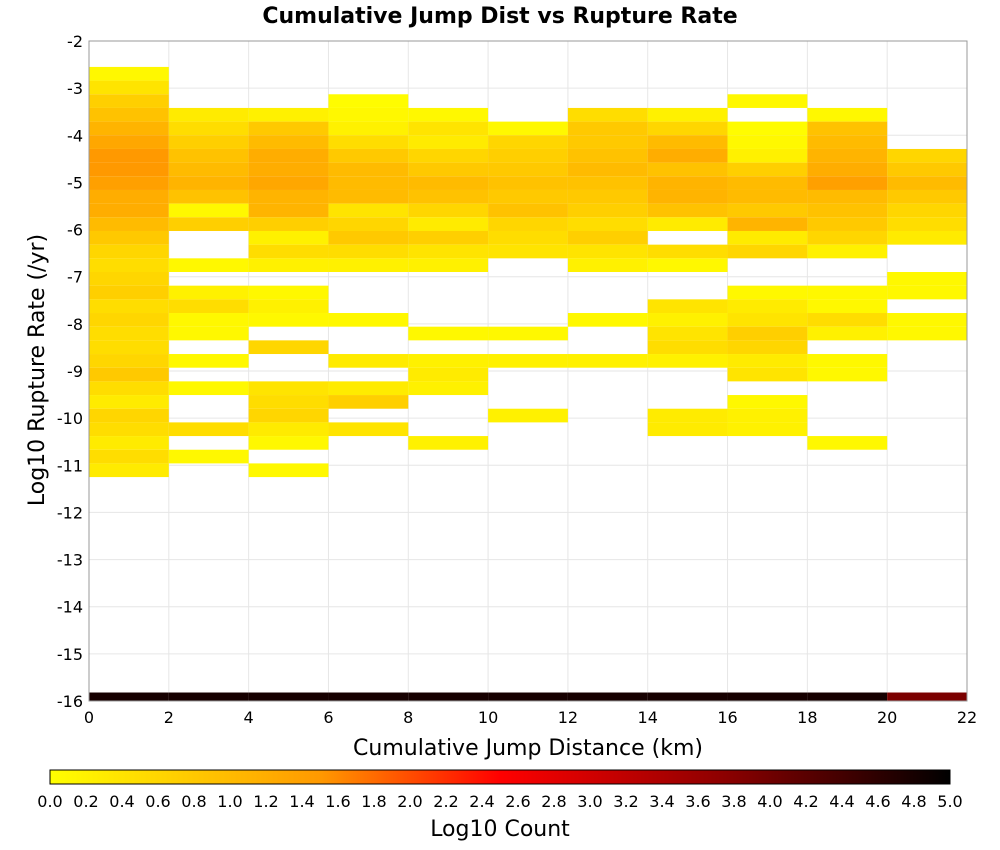  Describe the element at coordinates (500, 777) in the screenshot. I see `colorbar` at that location.